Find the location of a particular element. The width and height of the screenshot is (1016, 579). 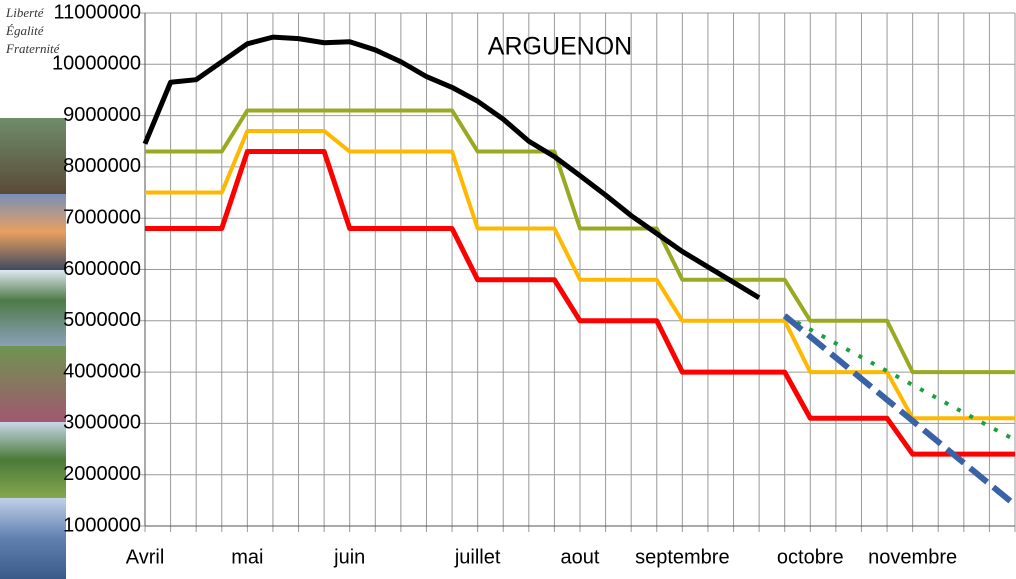

y-tick-label: 8000000 is located at coordinates (102, 166).